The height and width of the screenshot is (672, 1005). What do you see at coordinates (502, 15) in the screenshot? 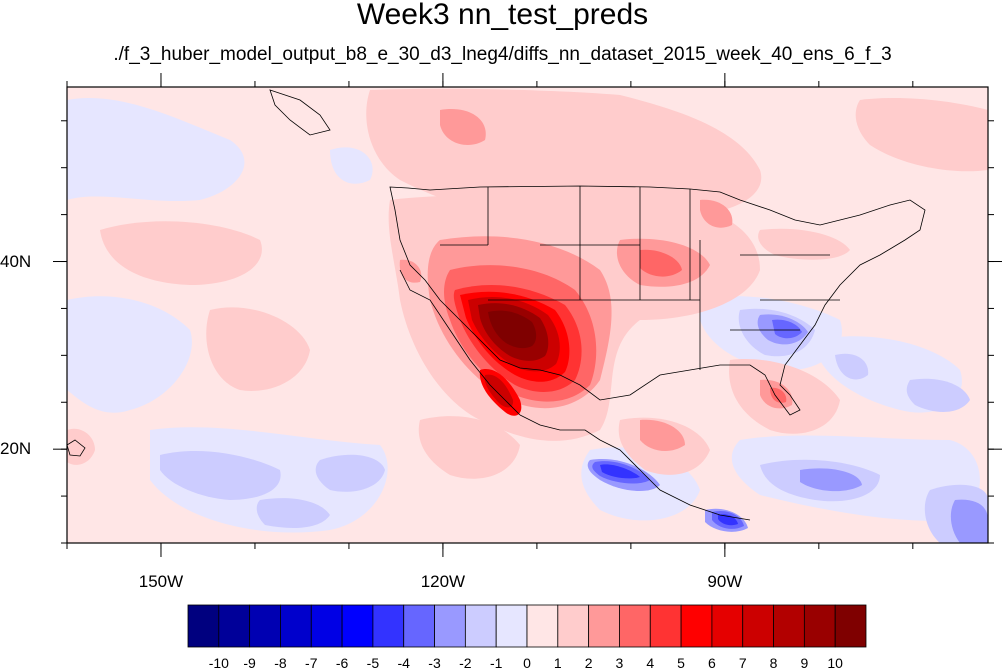
I see `plot-title: Week3 nn_test_preds` at bounding box center [502, 15].